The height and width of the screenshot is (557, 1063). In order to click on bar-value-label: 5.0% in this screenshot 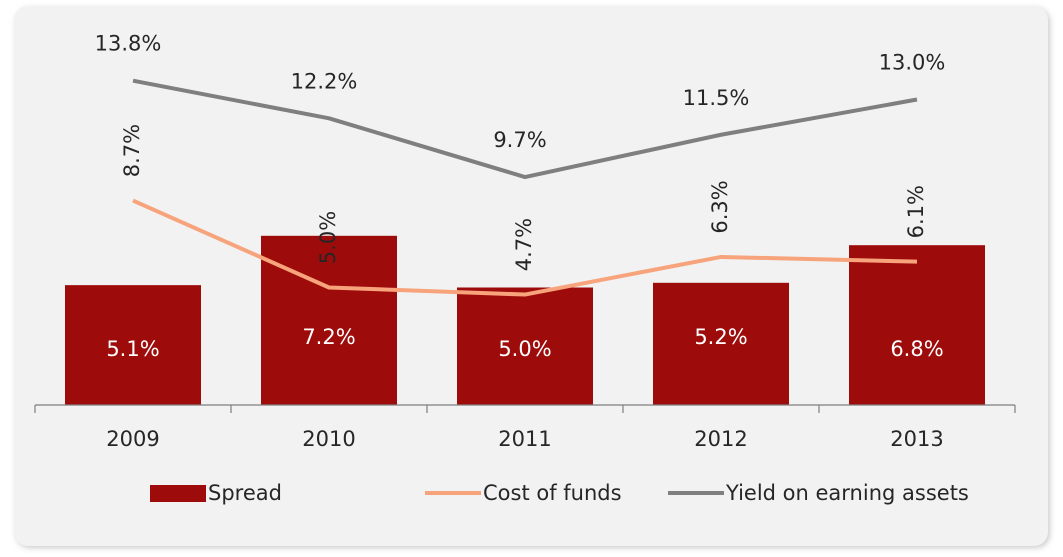, I will do `click(524, 349)`.